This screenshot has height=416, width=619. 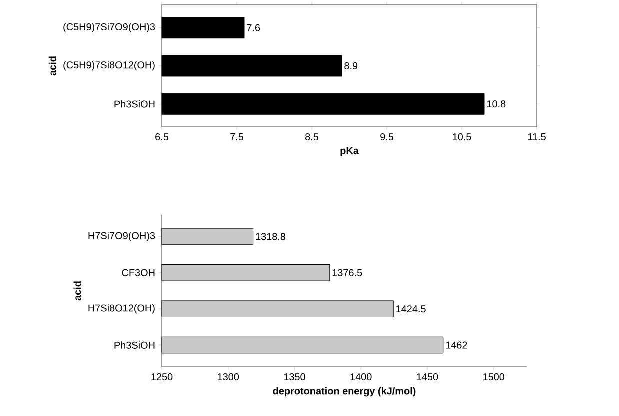 What do you see at coordinates (162, 377) in the screenshot?
I see `x-tick-label: 1250` at bounding box center [162, 377].